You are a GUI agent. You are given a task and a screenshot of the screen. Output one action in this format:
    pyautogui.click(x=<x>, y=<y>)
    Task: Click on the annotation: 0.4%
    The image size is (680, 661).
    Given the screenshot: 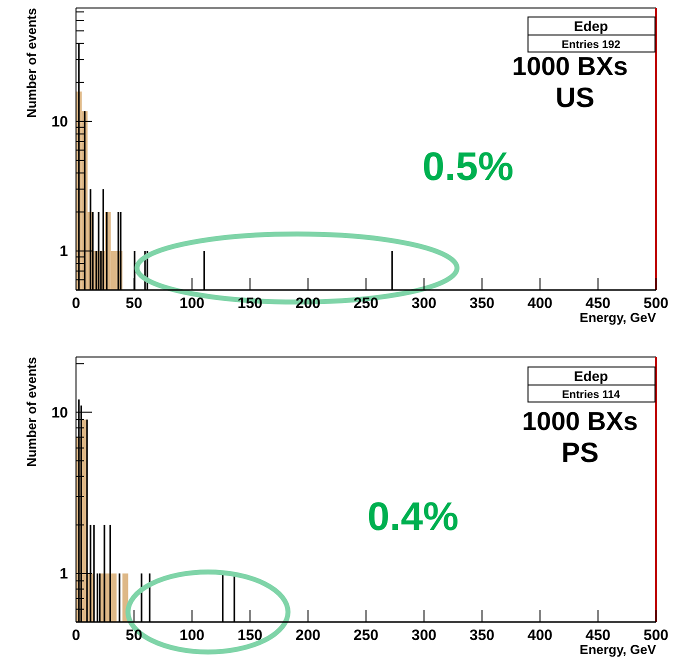 What is the action you would take?
    pyautogui.click(x=413, y=517)
    